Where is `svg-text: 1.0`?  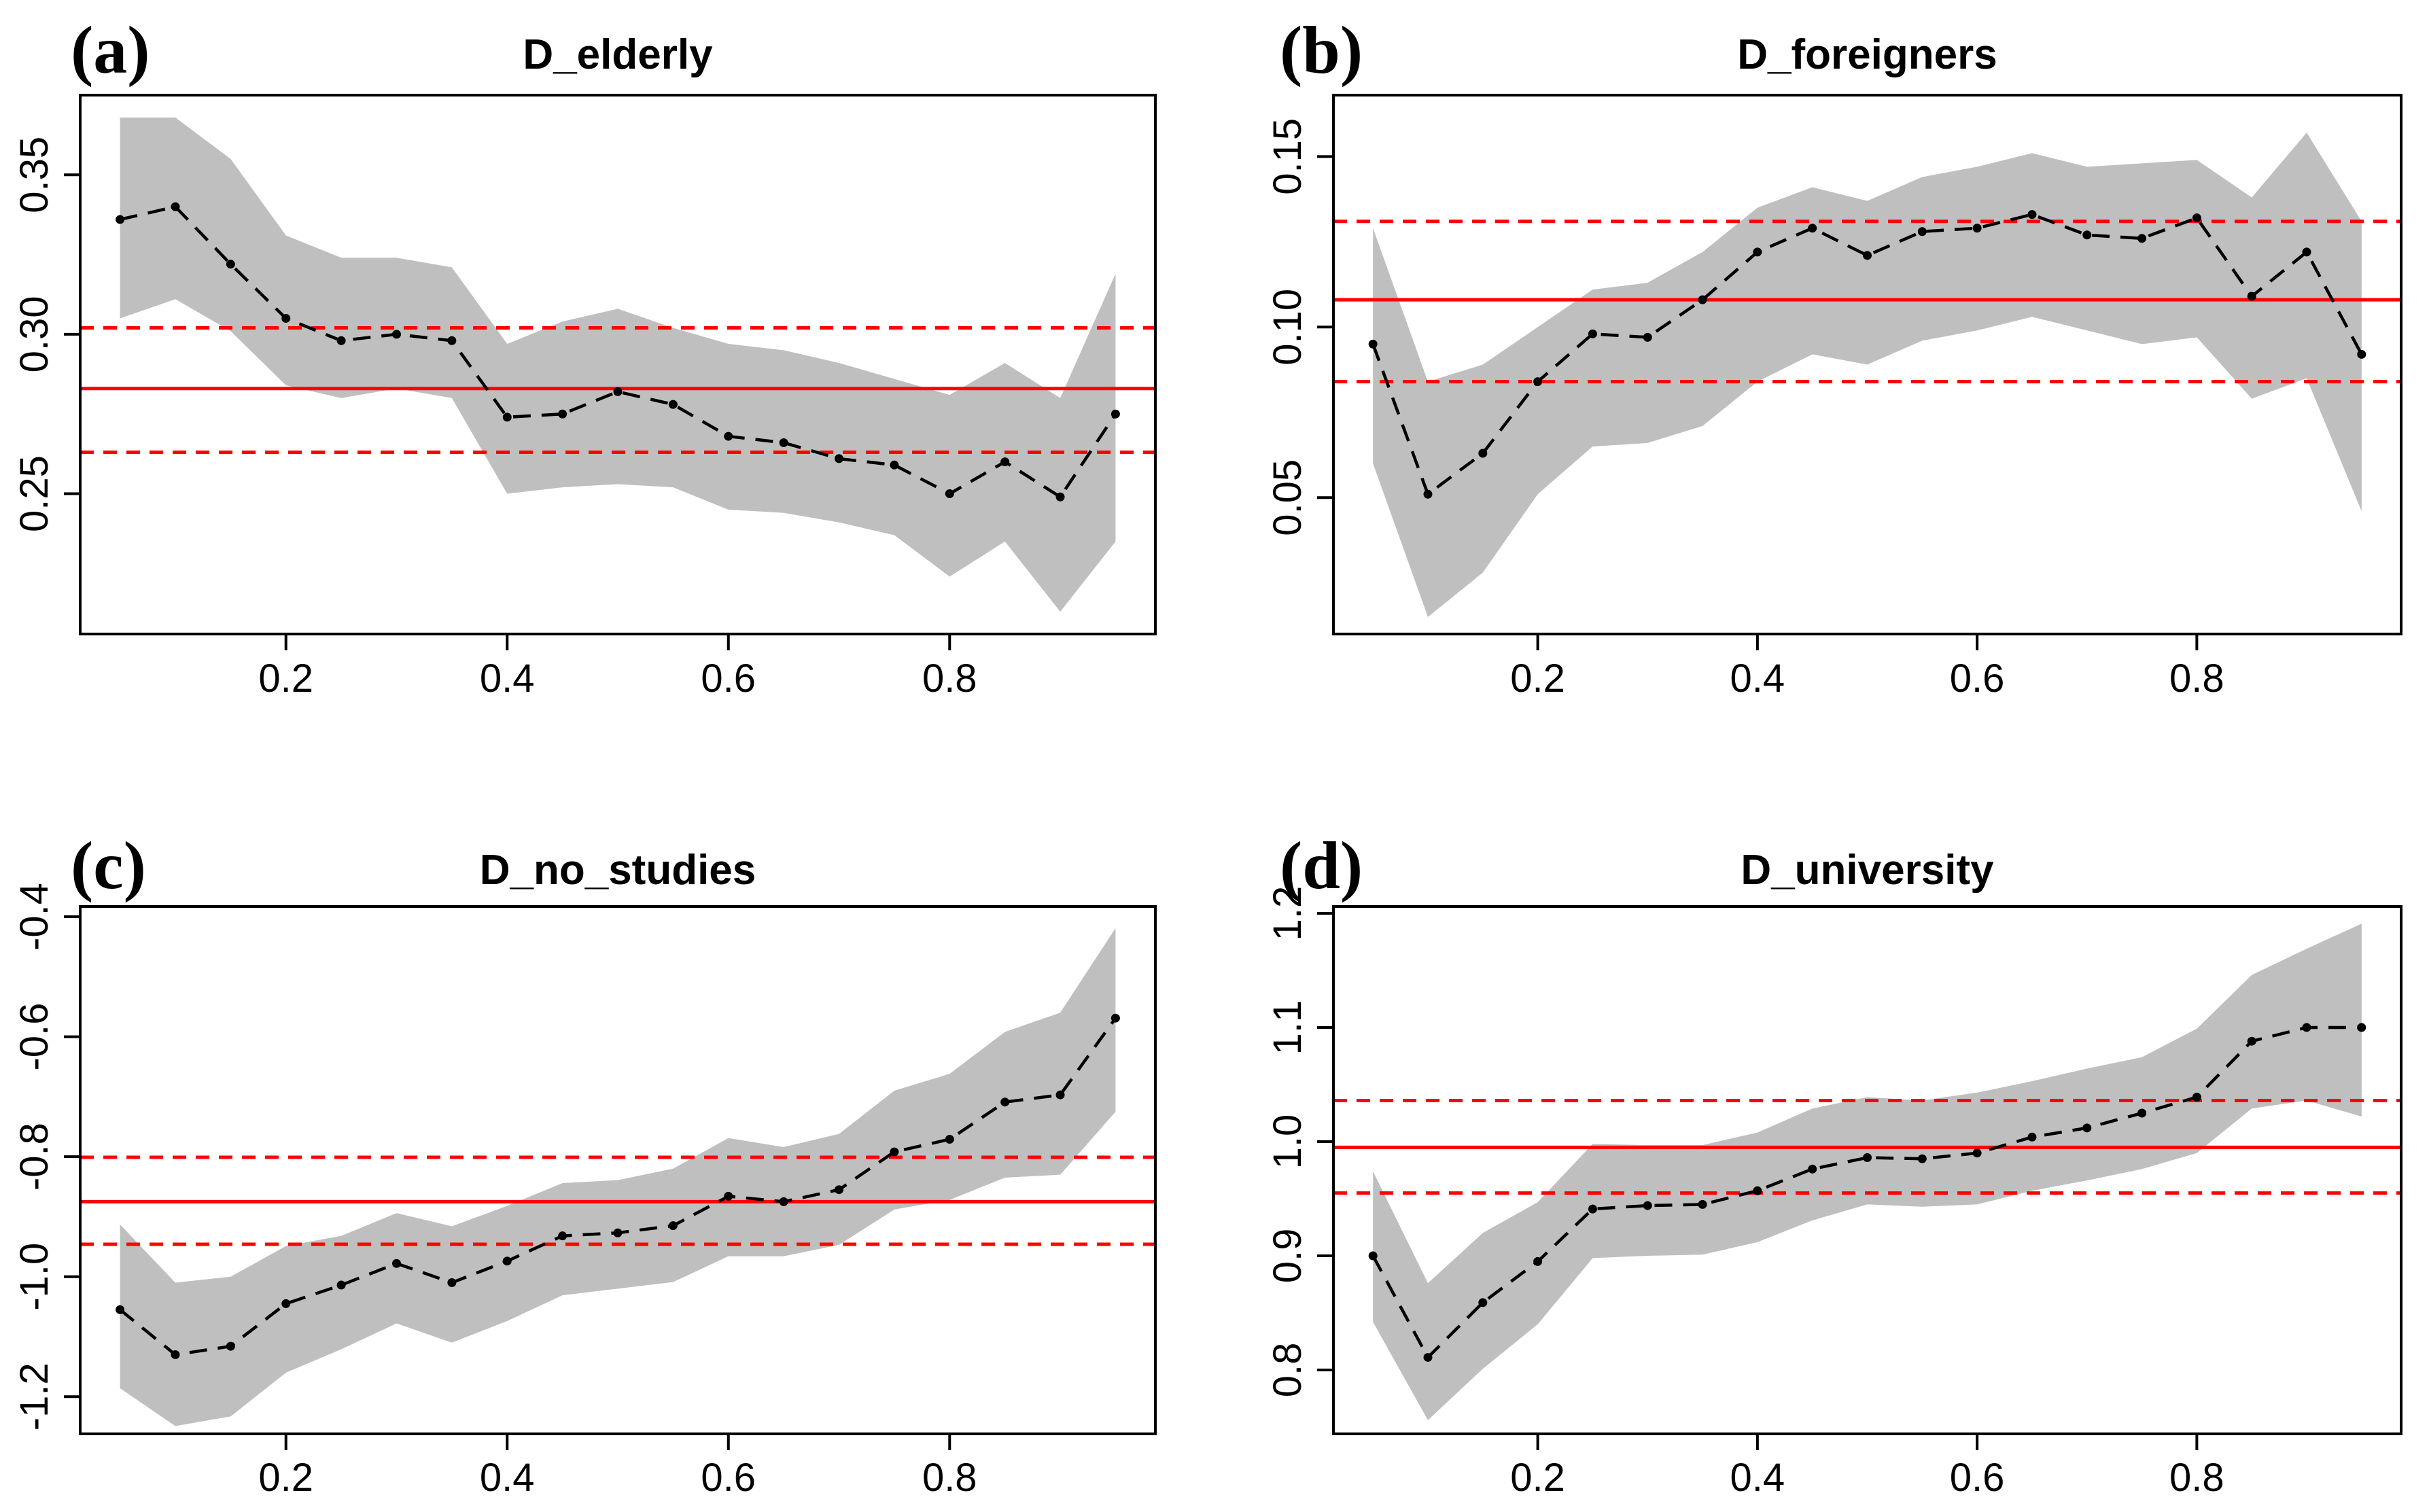 svg-text: 1.0 is located at coordinates (1287, 1142).